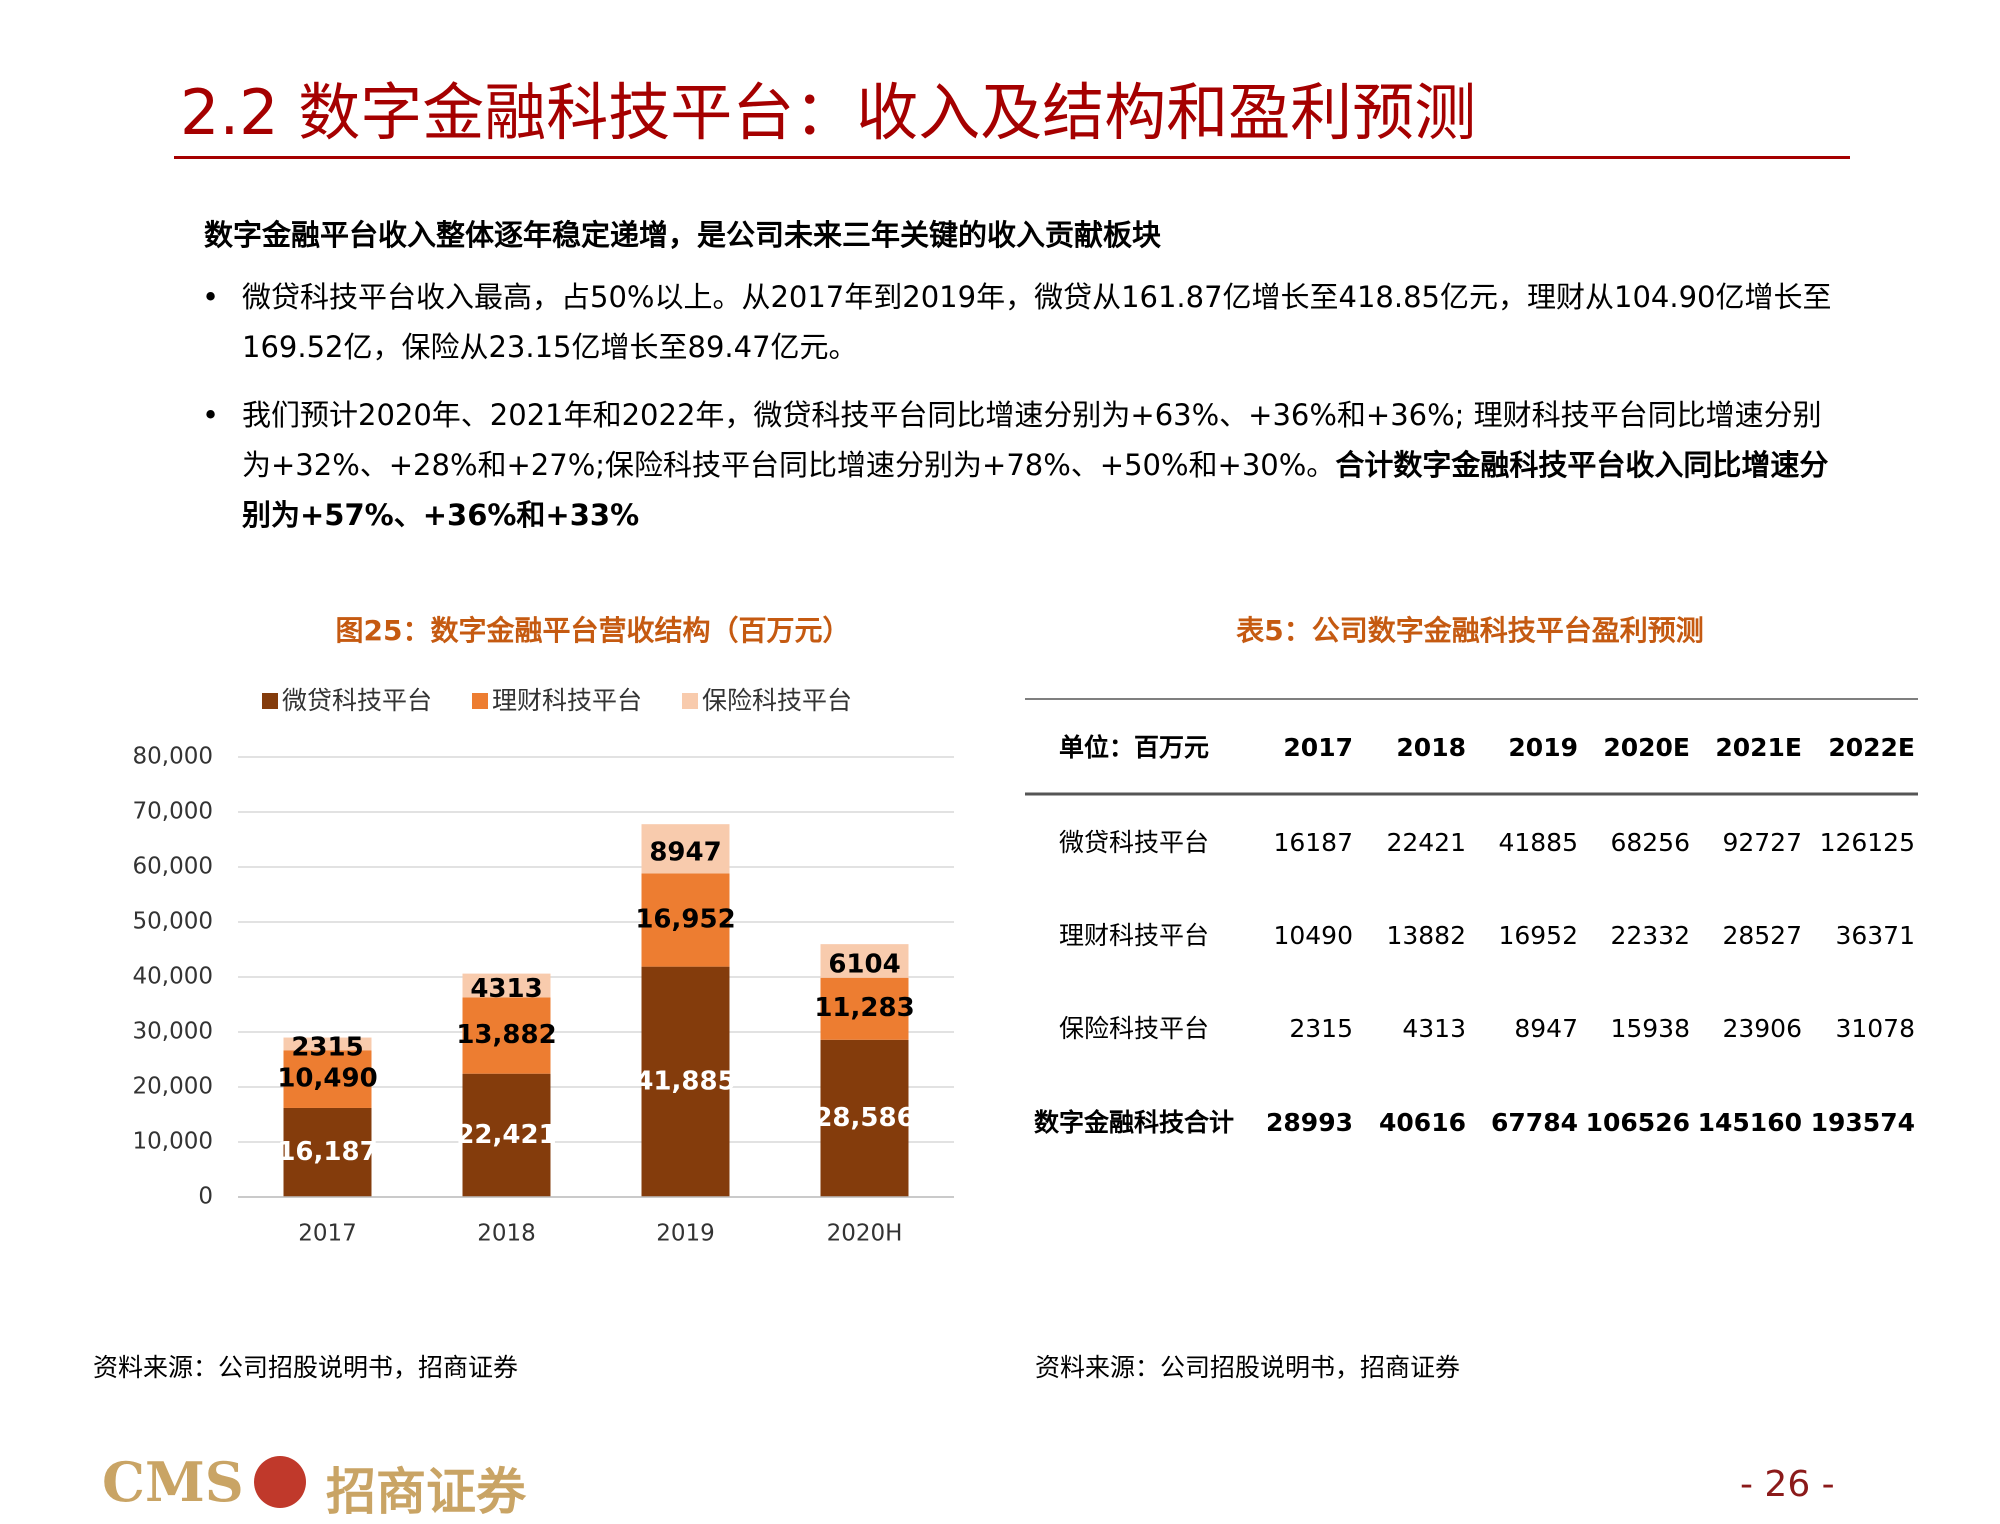 The height and width of the screenshot is (1524, 2000). What do you see at coordinates (1762, 1028) in the screenshot?
I see `table-cell: 23906` at bounding box center [1762, 1028].